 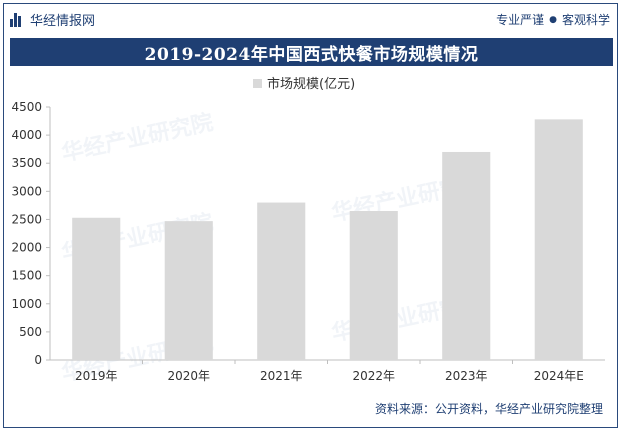 I want to click on brand: 华经情报网, so click(x=52, y=19).